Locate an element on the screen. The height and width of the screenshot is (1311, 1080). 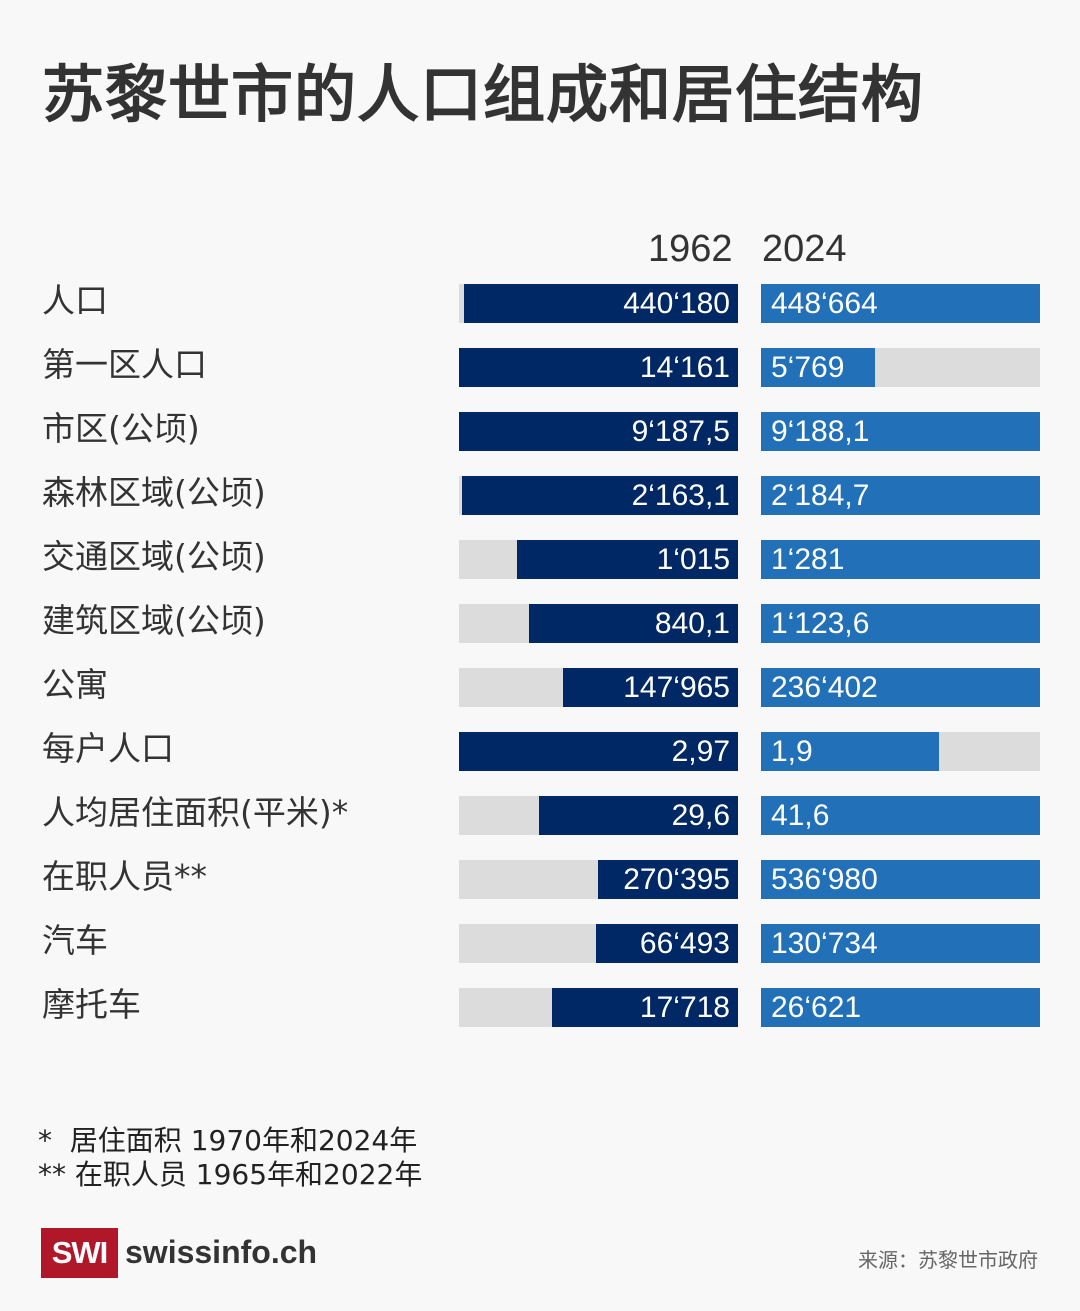
bar-1962-track: 2,97 is located at coordinates (598, 751).